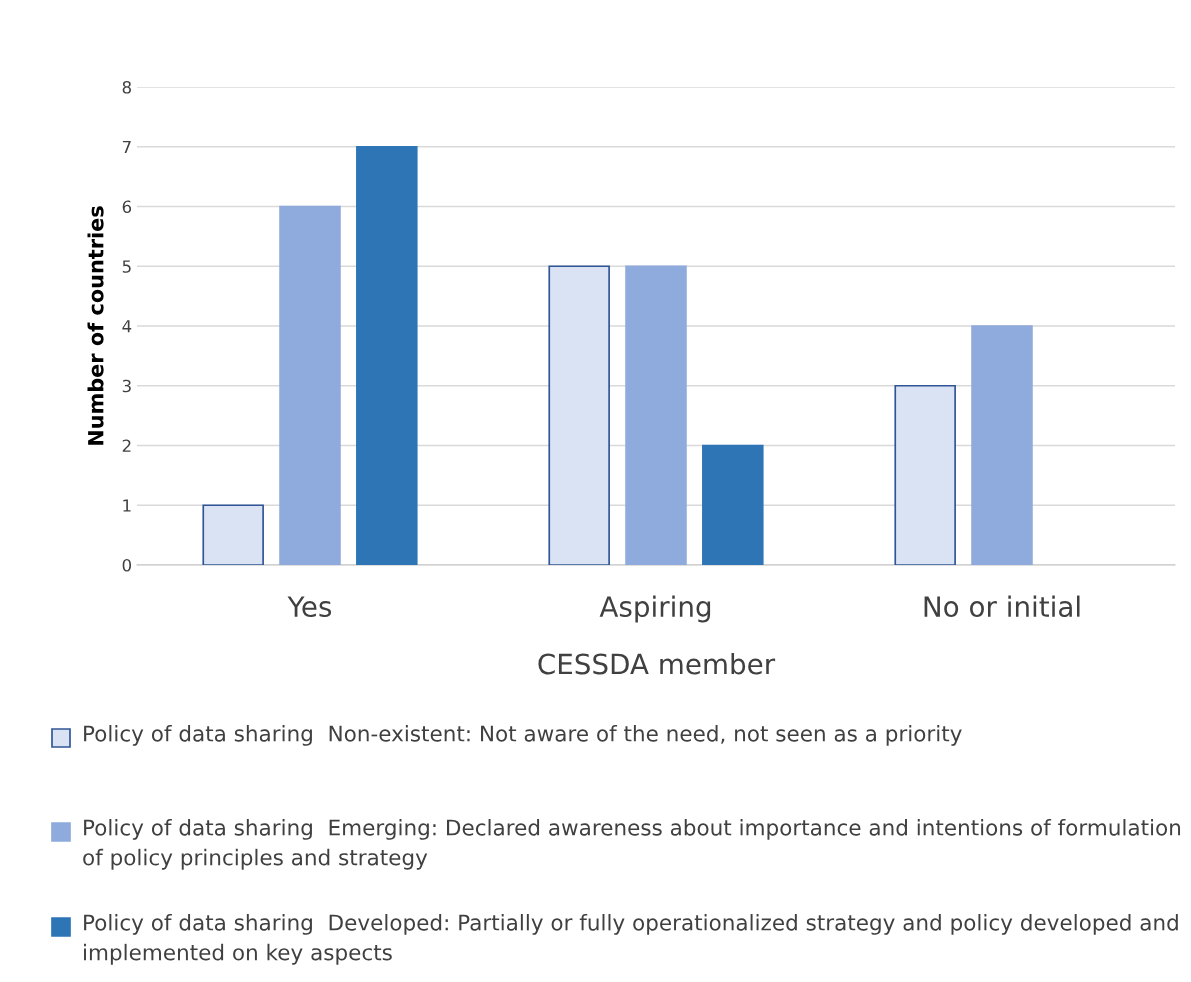 The width and height of the screenshot is (1191, 982). I want to click on x-tick-label: Aspiring, so click(655, 609).